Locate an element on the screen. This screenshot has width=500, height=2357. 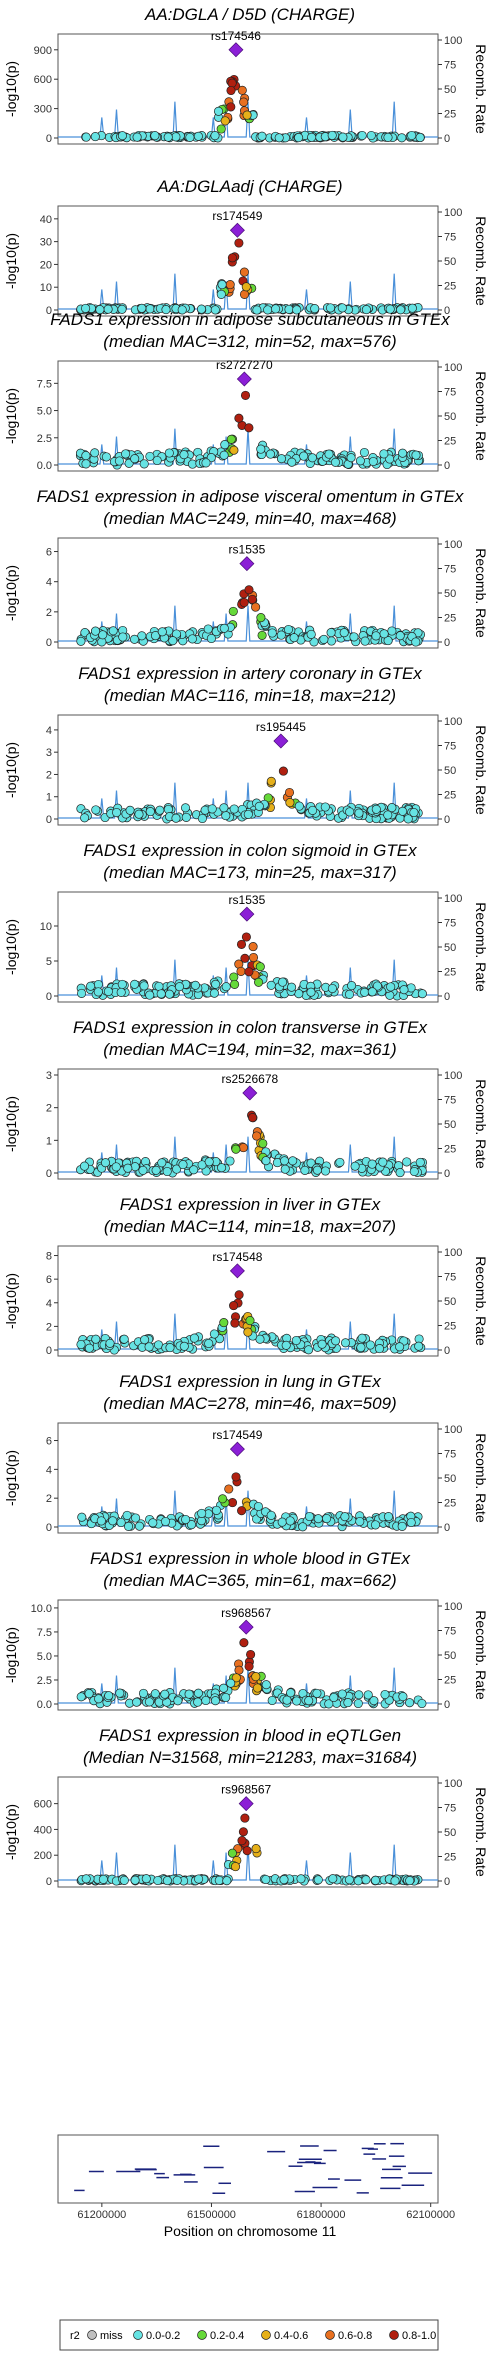
legend-label: 0.4-0.6 is located at coordinates (291, 2336).